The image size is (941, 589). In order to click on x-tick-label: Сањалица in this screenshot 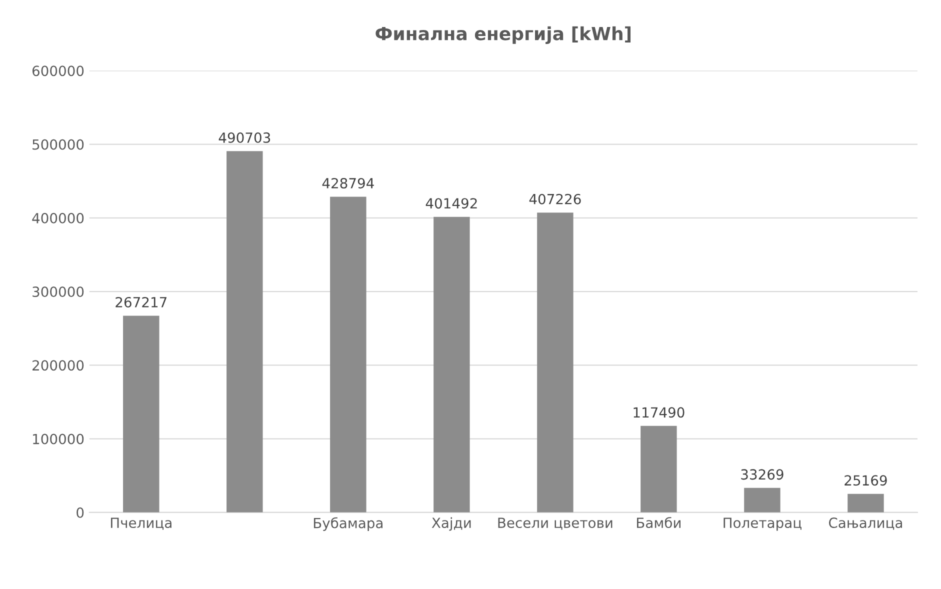, I will do `click(865, 524)`.